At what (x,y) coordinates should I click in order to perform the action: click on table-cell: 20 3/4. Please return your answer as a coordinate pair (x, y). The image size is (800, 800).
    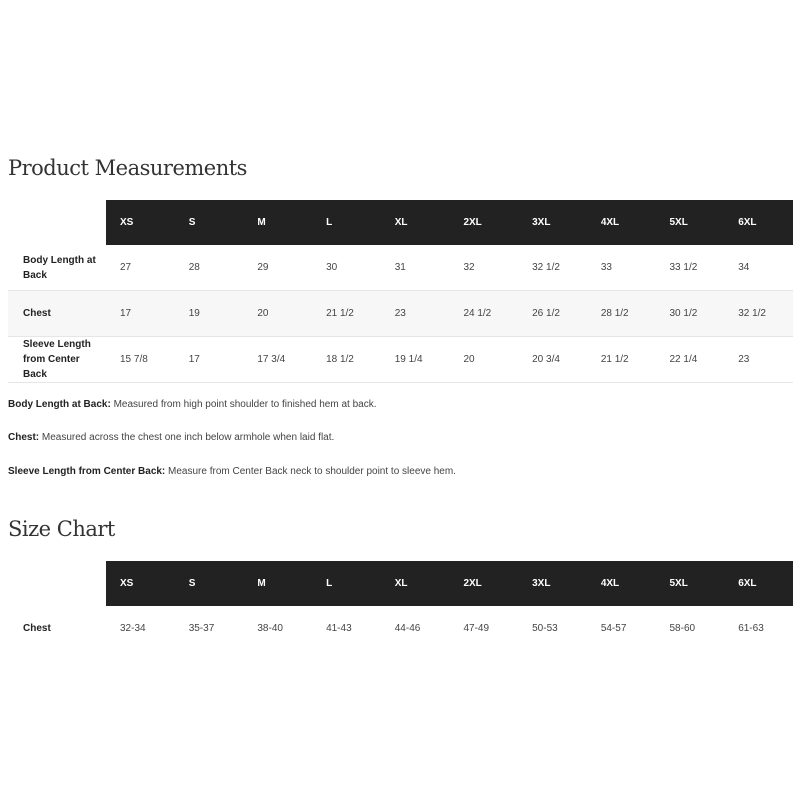
    Looking at the image, I should click on (552, 359).